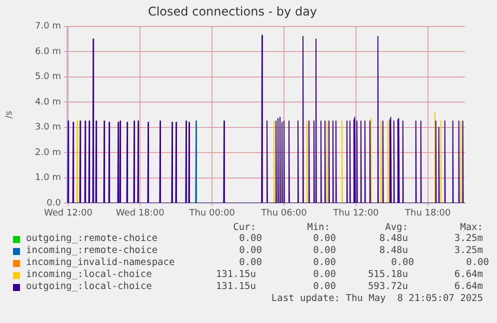 The image size is (497, 323). I want to click on x-tick-label: Wed 18:00, so click(140, 213).